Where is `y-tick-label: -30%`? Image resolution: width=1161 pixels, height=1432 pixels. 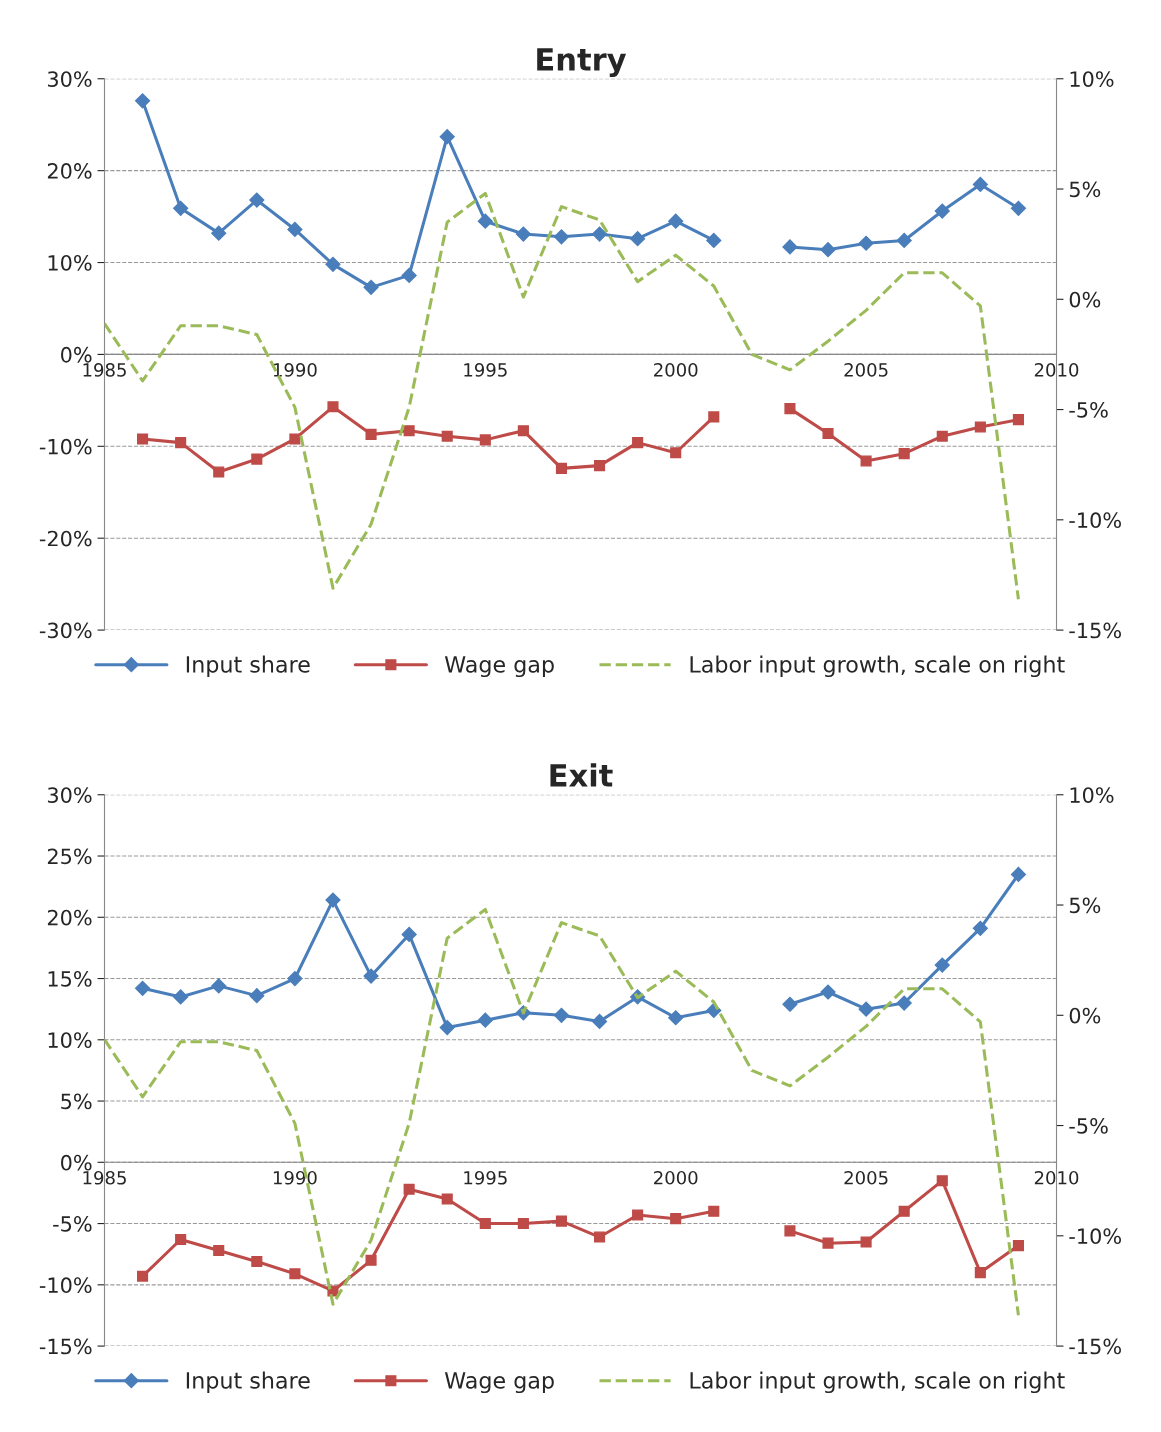 y-tick-label: -30% is located at coordinates (65, 630).